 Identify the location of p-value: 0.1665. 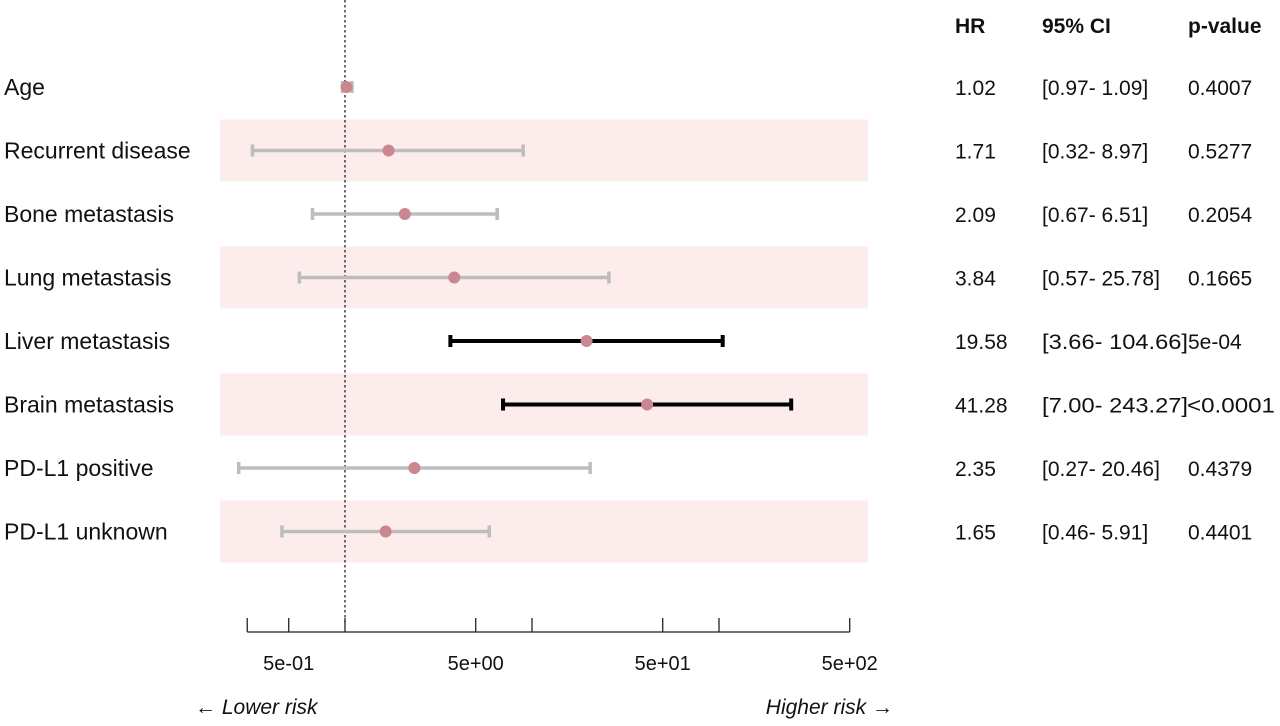
(1220, 279).